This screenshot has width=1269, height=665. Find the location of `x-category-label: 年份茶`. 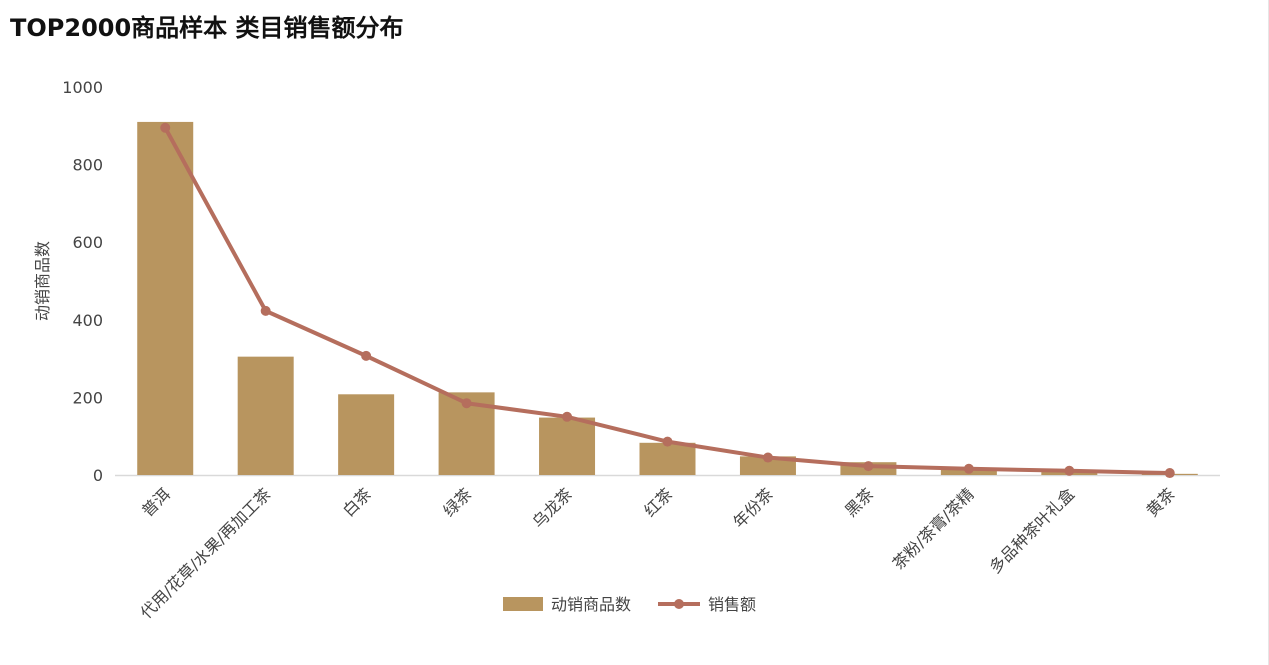

x-category-label: 年份茶 is located at coordinates (752, 507).